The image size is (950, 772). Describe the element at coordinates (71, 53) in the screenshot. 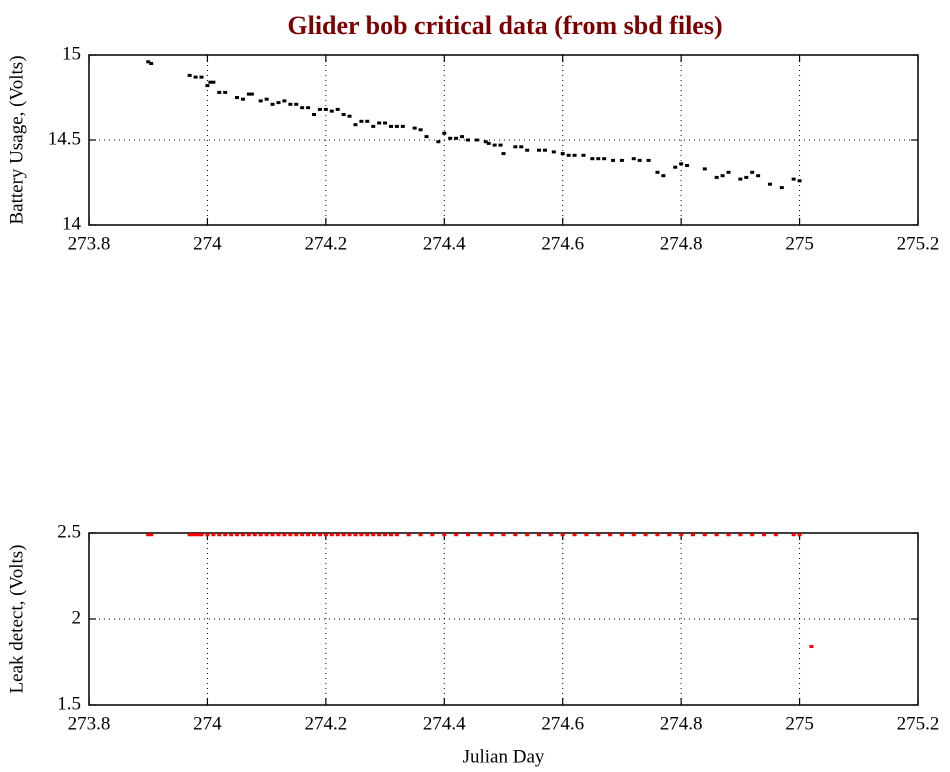

I see `y-tick-label: 15` at that location.